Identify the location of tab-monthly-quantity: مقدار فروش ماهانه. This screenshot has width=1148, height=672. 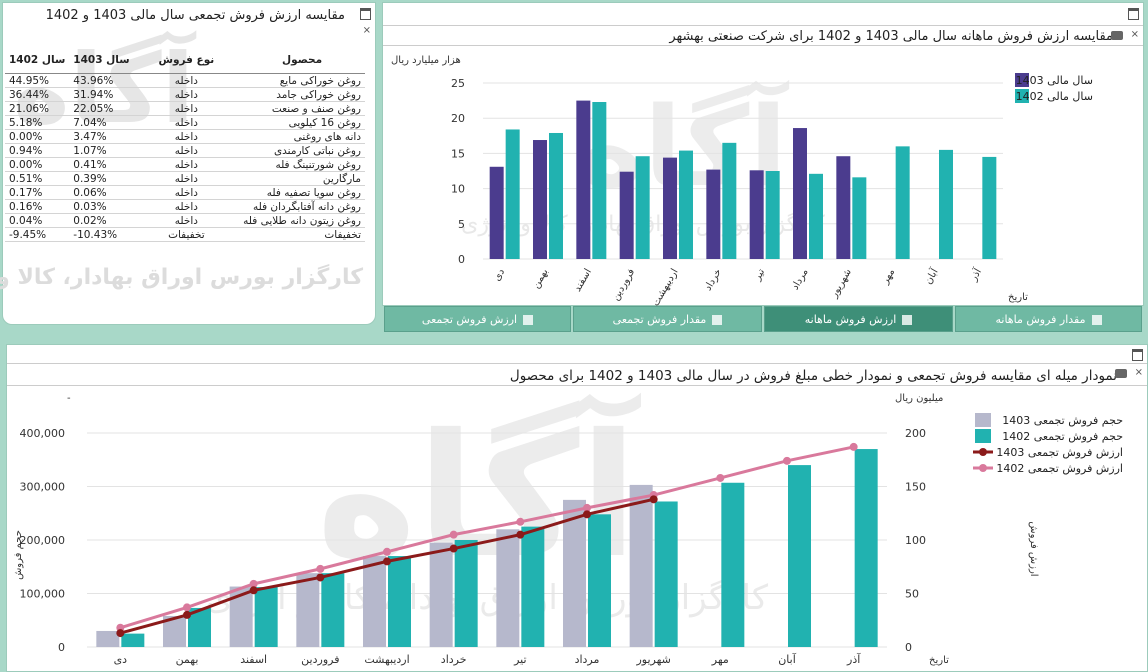
(1048, 319).